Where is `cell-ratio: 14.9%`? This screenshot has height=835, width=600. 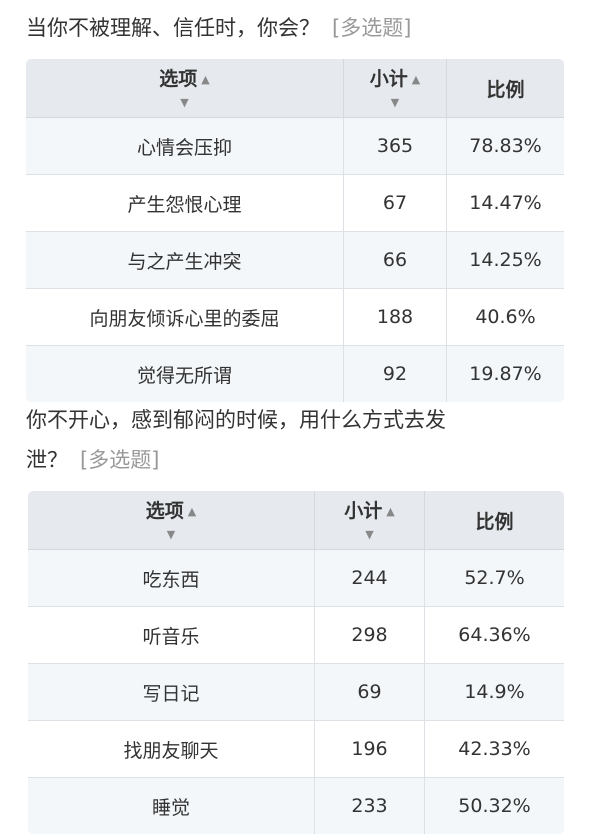 cell-ratio: 14.9% is located at coordinates (494, 692).